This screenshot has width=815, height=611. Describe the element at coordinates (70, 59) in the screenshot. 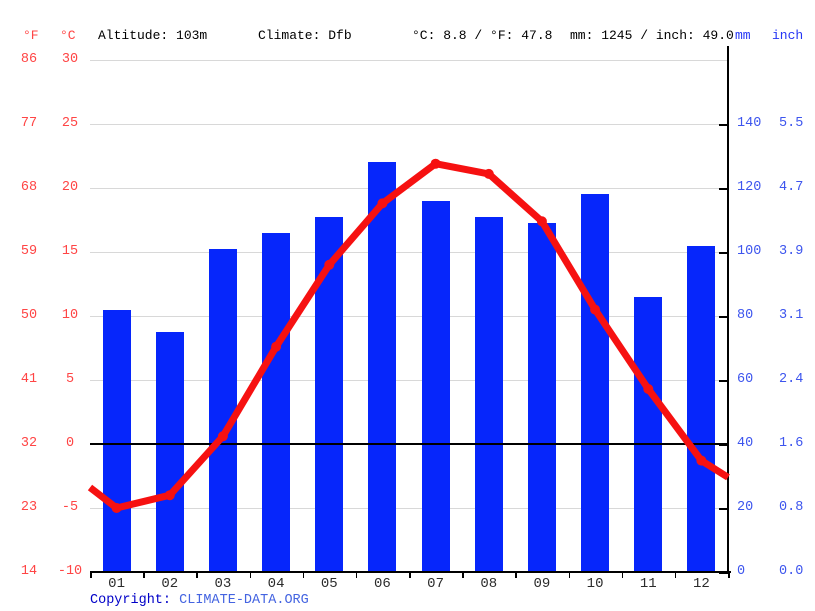

I see `left-axis-label-c-30: 30` at that location.